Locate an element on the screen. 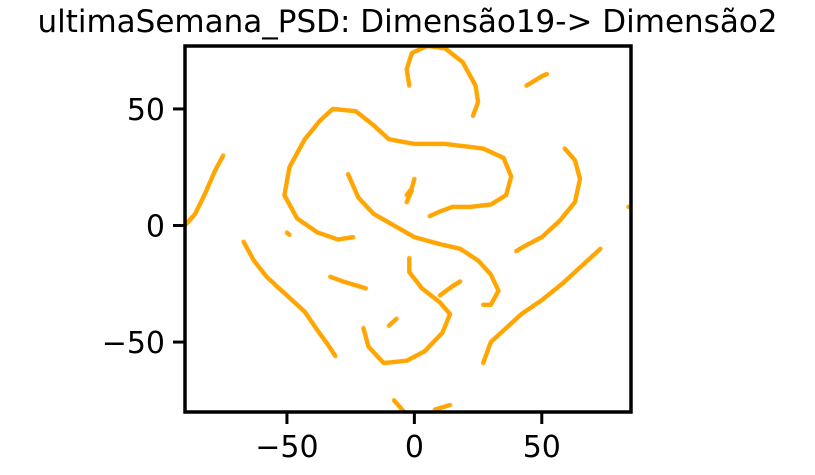 This screenshot has width=815, height=475. y-tick-label: −50 is located at coordinates (133, 343).